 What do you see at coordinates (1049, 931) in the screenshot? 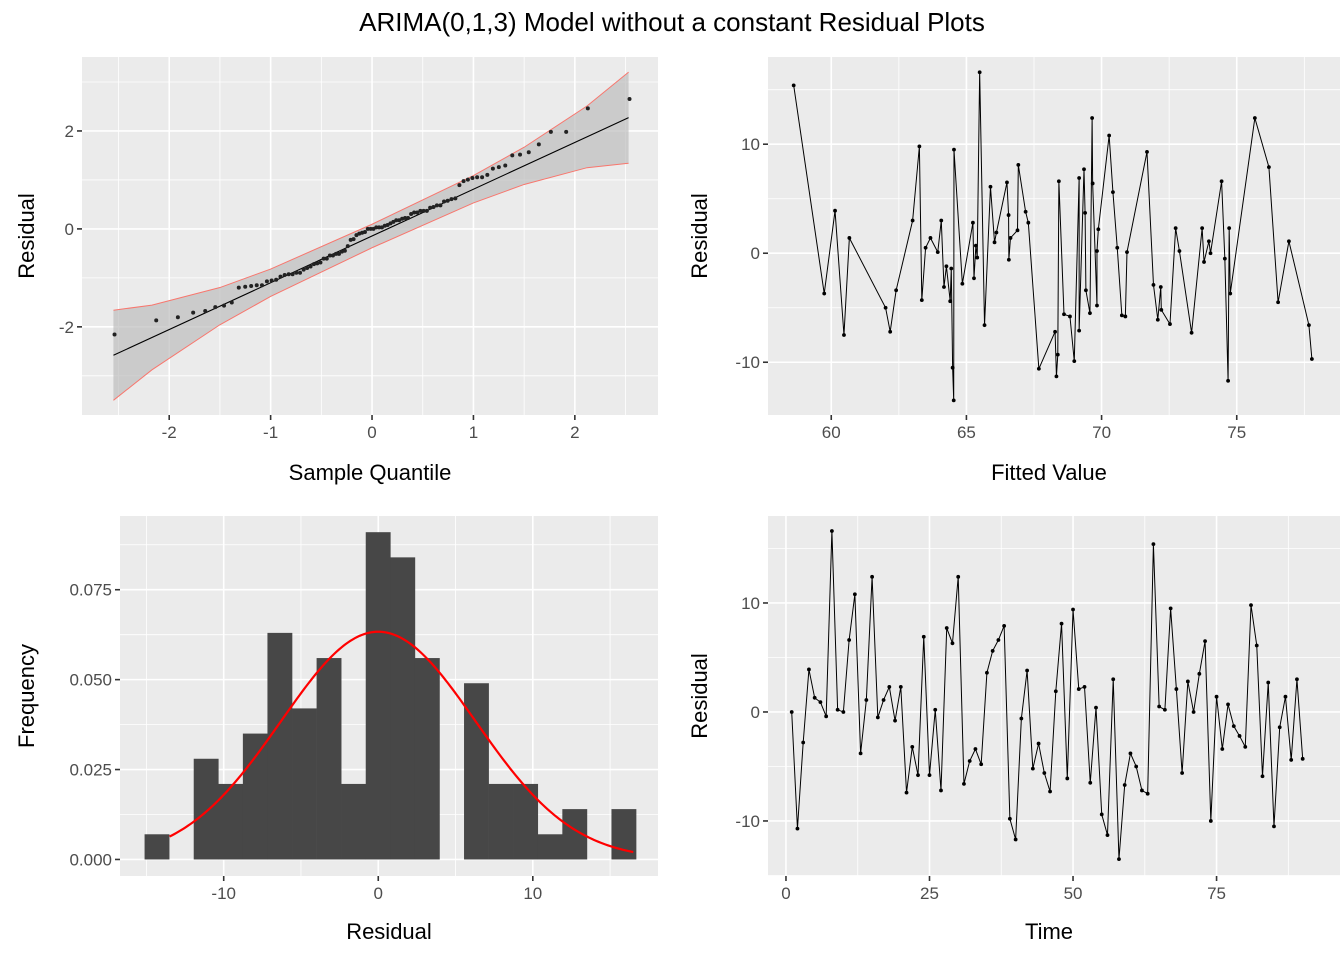
I see `time-x-axis-title: Time` at bounding box center [1049, 931].